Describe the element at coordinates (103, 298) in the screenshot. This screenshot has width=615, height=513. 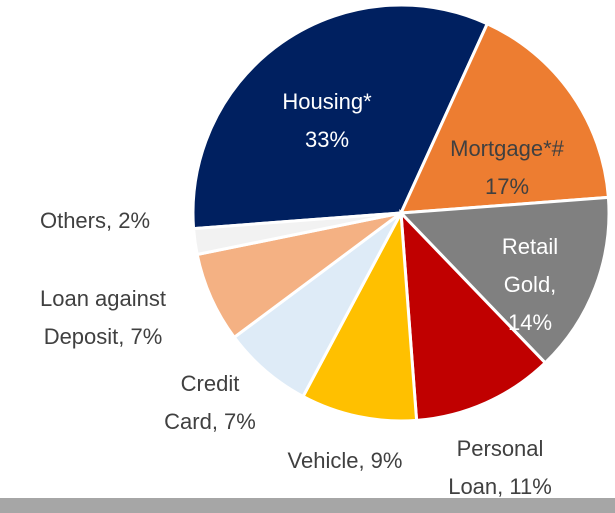
I see `slice-label: Loan against` at that location.